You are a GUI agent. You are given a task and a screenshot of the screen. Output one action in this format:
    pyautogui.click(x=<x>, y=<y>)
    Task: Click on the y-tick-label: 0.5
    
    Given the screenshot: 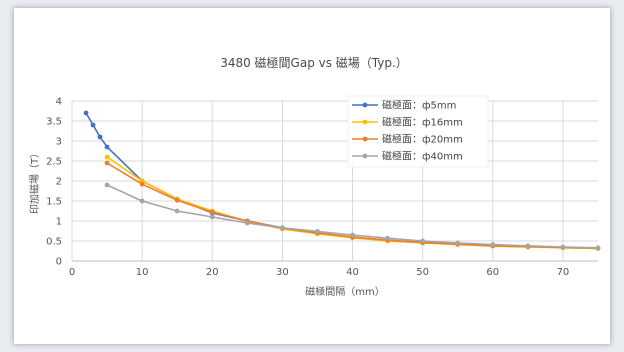 What is the action you would take?
    pyautogui.click(x=54, y=242)
    